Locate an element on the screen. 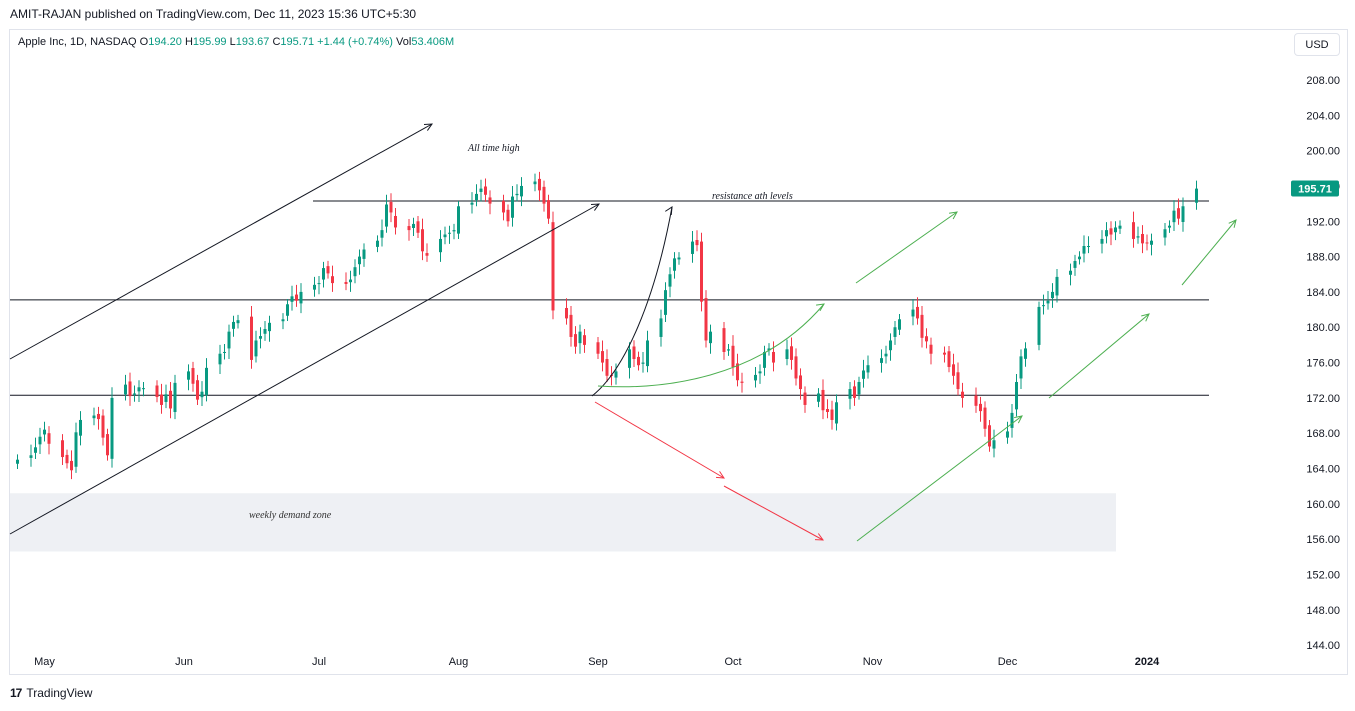  price-tick-label: 176.00 is located at coordinates (1323, 364).